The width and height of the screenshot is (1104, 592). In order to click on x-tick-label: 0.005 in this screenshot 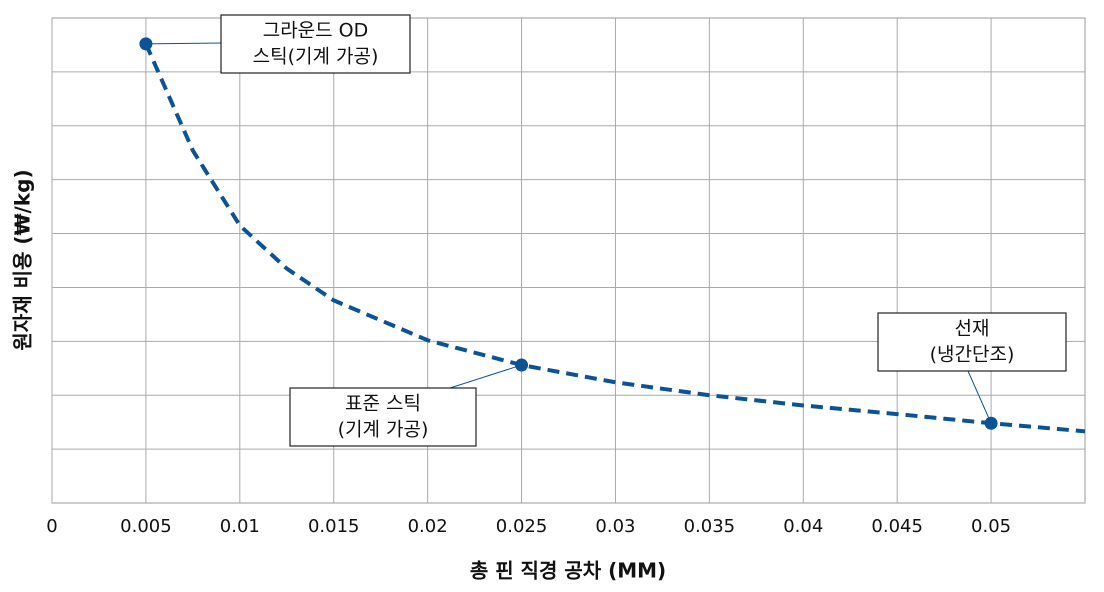, I will do `click(146, 526)`.